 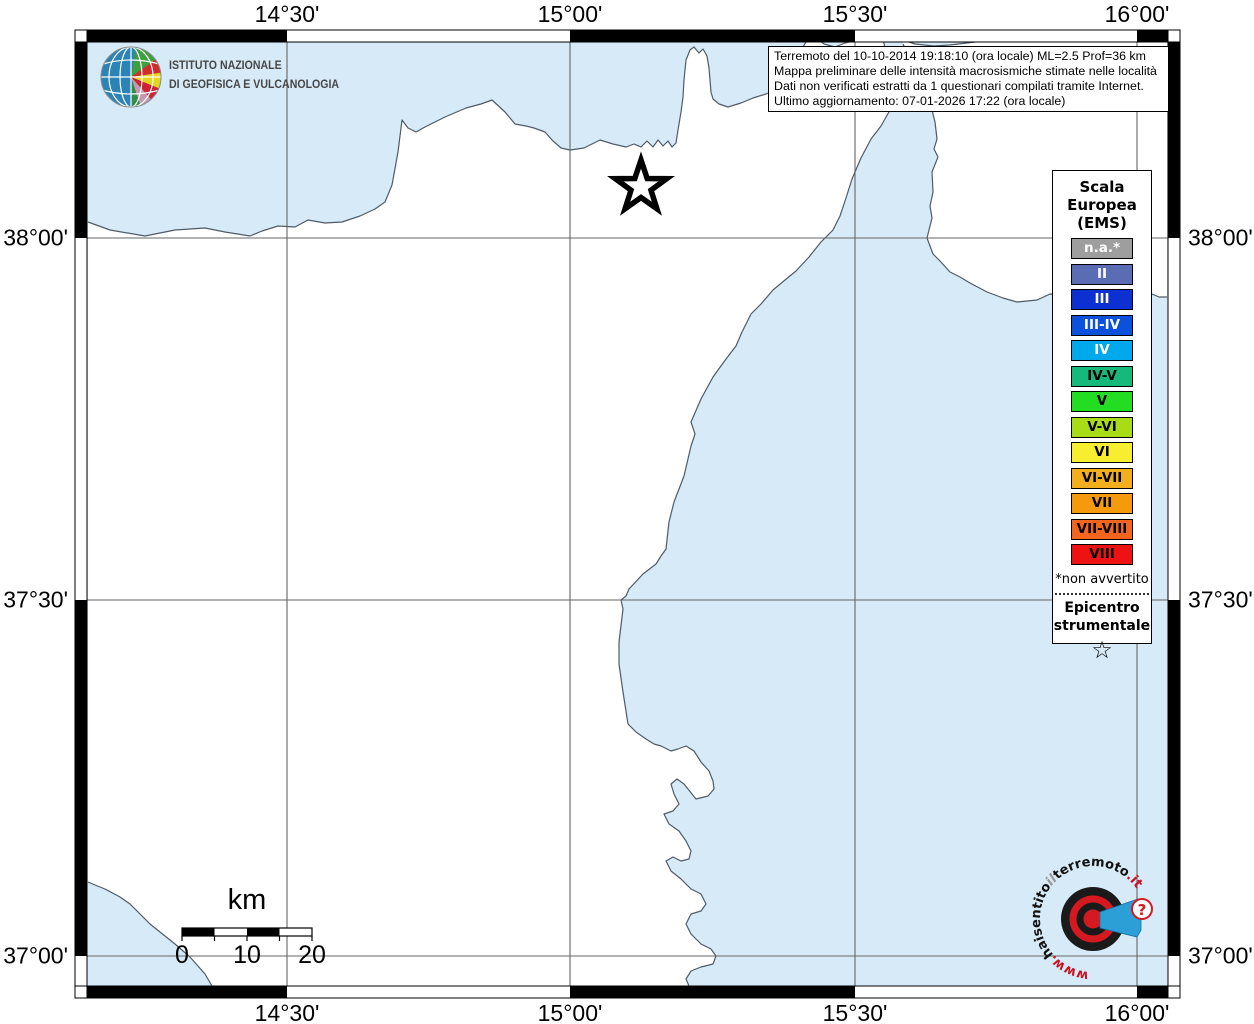 I want to click on legend-swatch-viii: VIII, so click(x=1102, y=554).